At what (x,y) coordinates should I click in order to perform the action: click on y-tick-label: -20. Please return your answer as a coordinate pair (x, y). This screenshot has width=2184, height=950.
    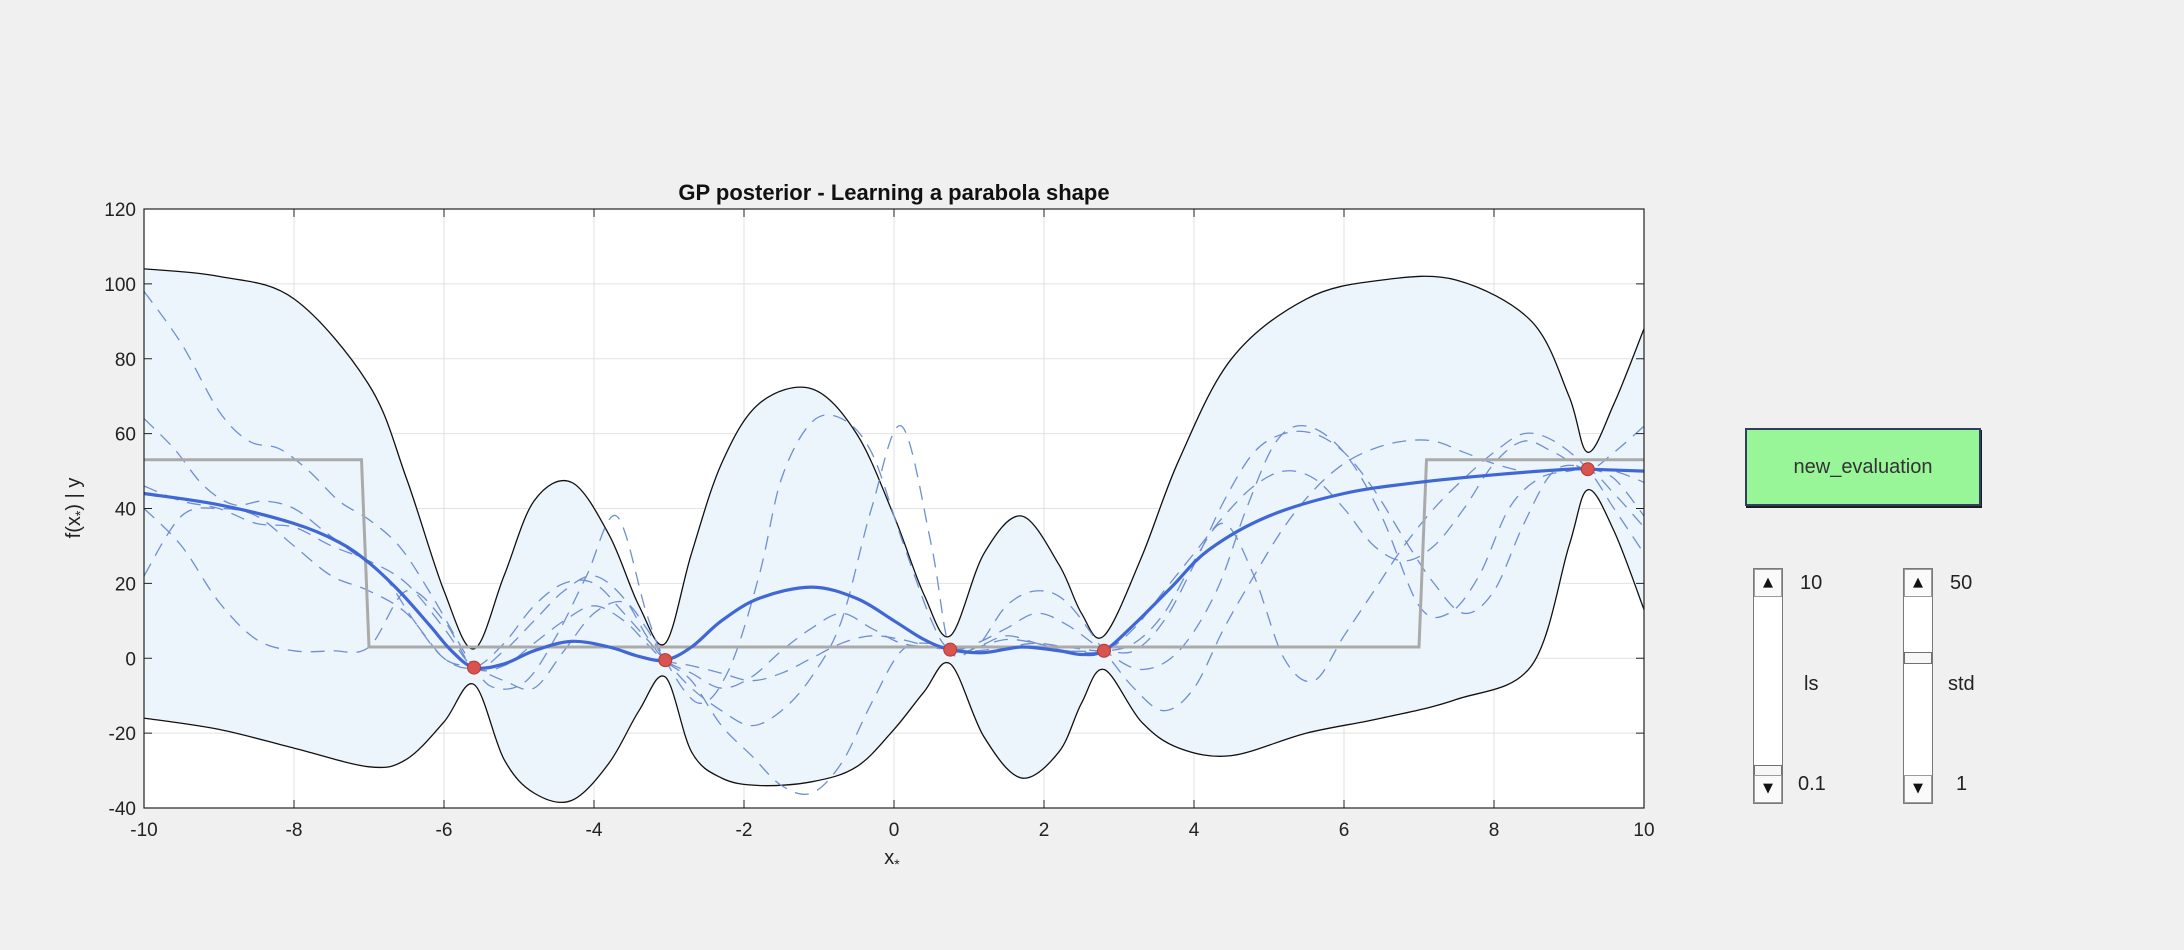
    Looking at the image, I should click on (122, 734).